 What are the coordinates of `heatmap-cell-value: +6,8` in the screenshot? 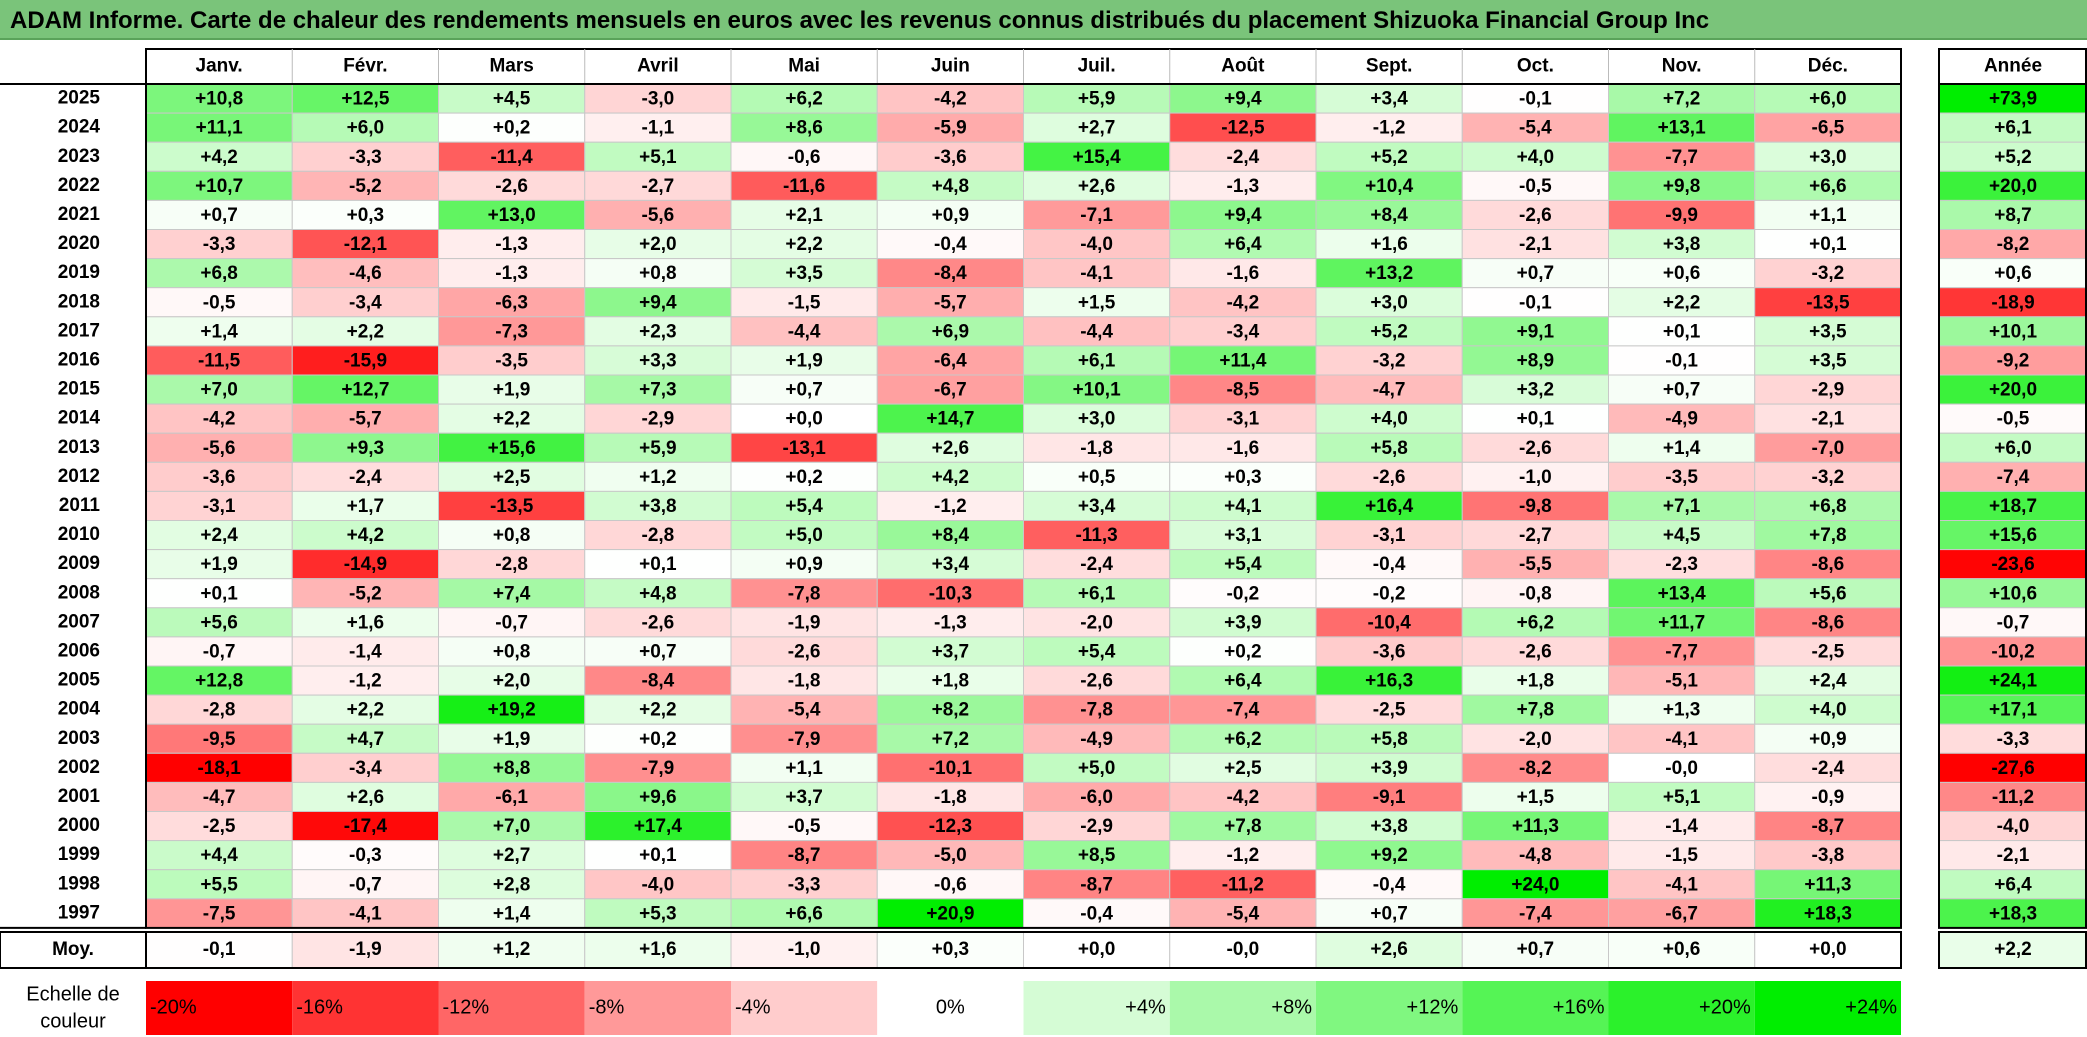 It's located at (219, 273).